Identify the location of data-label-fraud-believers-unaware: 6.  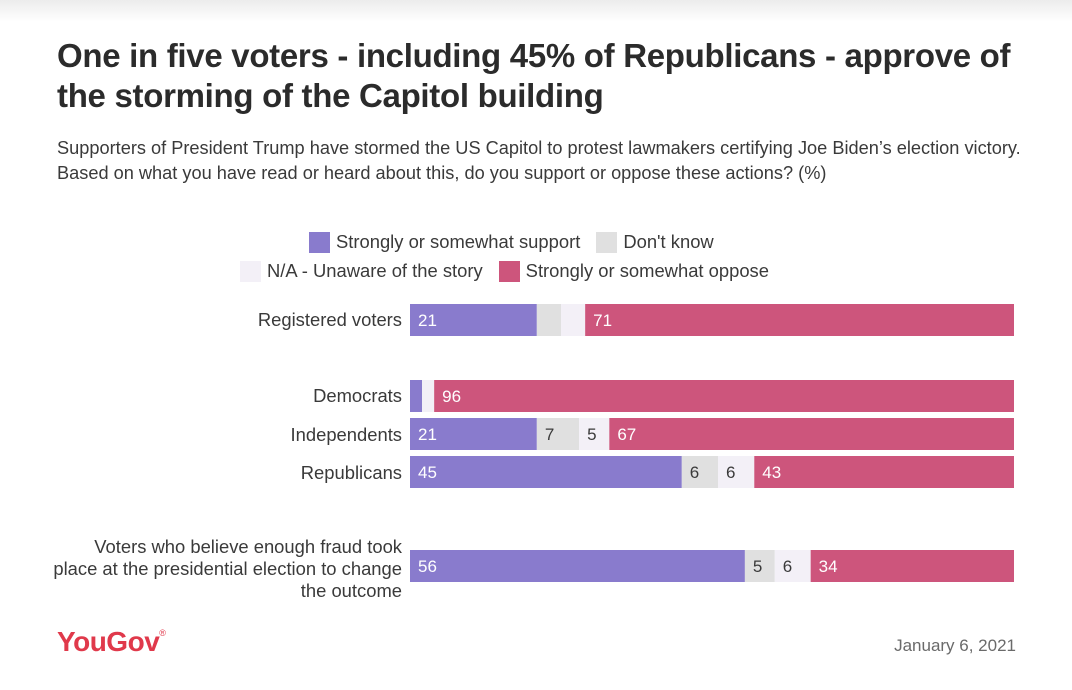
(787, 566).